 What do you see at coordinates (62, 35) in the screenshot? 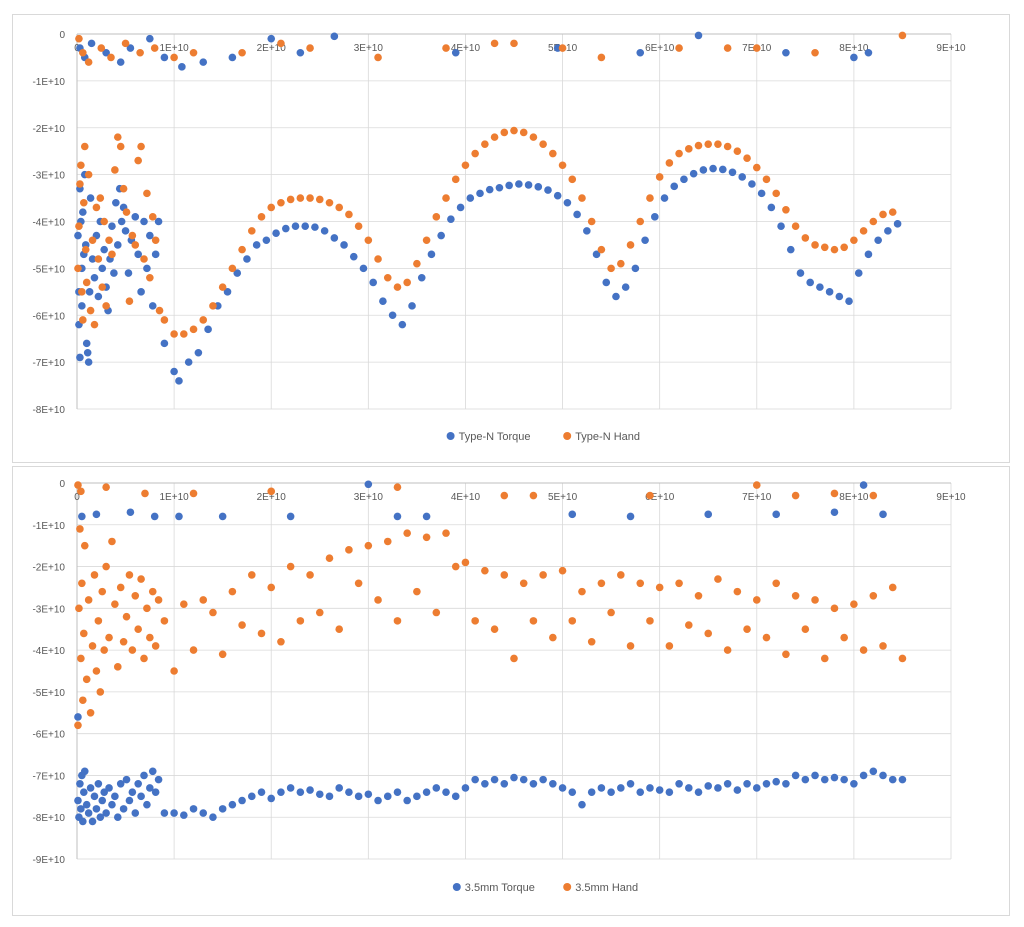
I see `y-tick-label: 0` at bounding box center [62, 35].